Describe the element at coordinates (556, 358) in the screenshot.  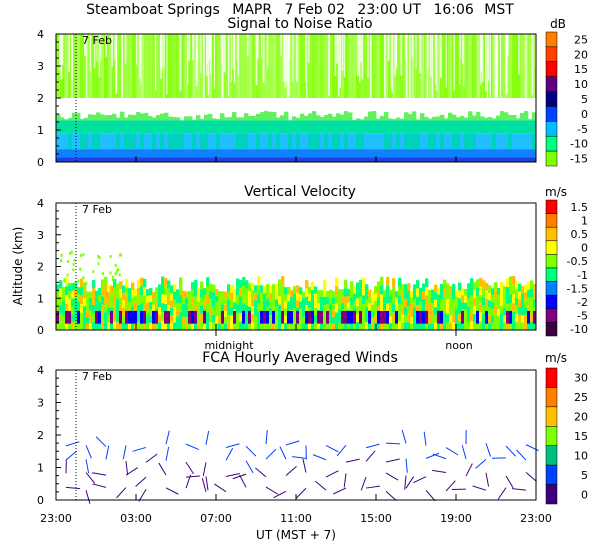
I see `winds-units: m/s` at that location.